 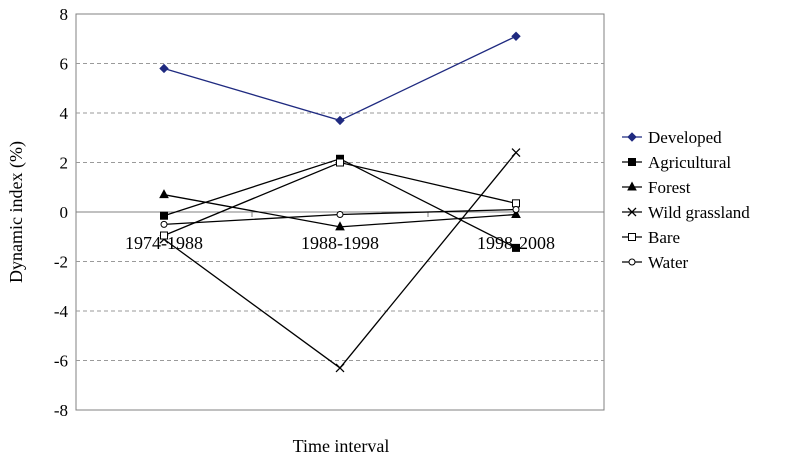 I want to click on y-tick-label: 4, so click(x=64, y=113).